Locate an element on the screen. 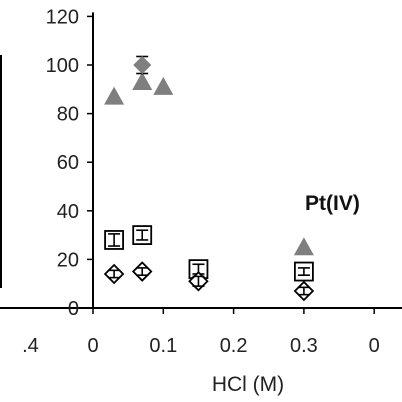  y-tick-label: 0 is located at coordinates (73, 309).